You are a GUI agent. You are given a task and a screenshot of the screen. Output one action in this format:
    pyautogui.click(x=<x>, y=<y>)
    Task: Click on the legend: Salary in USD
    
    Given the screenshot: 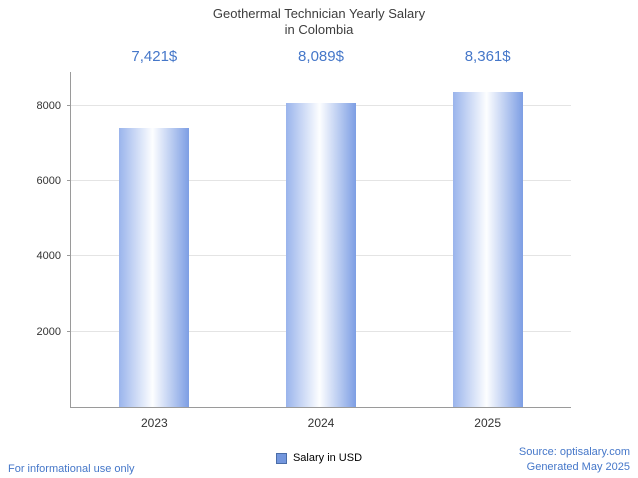 What is the action you would take?
    pyautogui.click(x=319, y=458)
    